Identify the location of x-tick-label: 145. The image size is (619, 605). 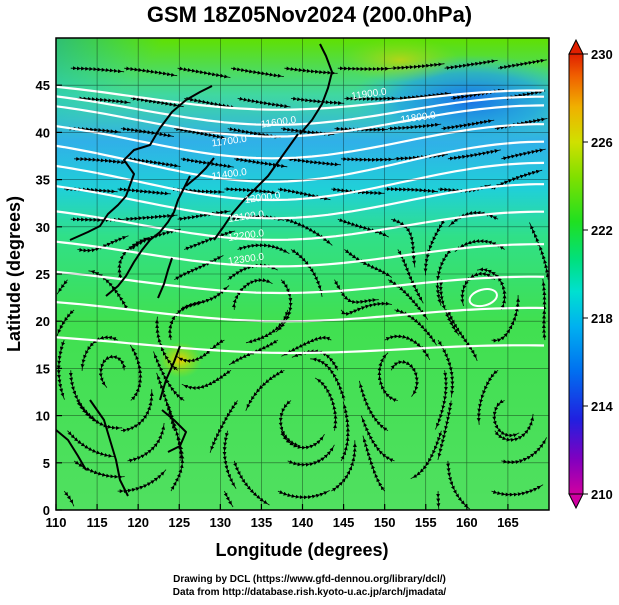
(344, 522).